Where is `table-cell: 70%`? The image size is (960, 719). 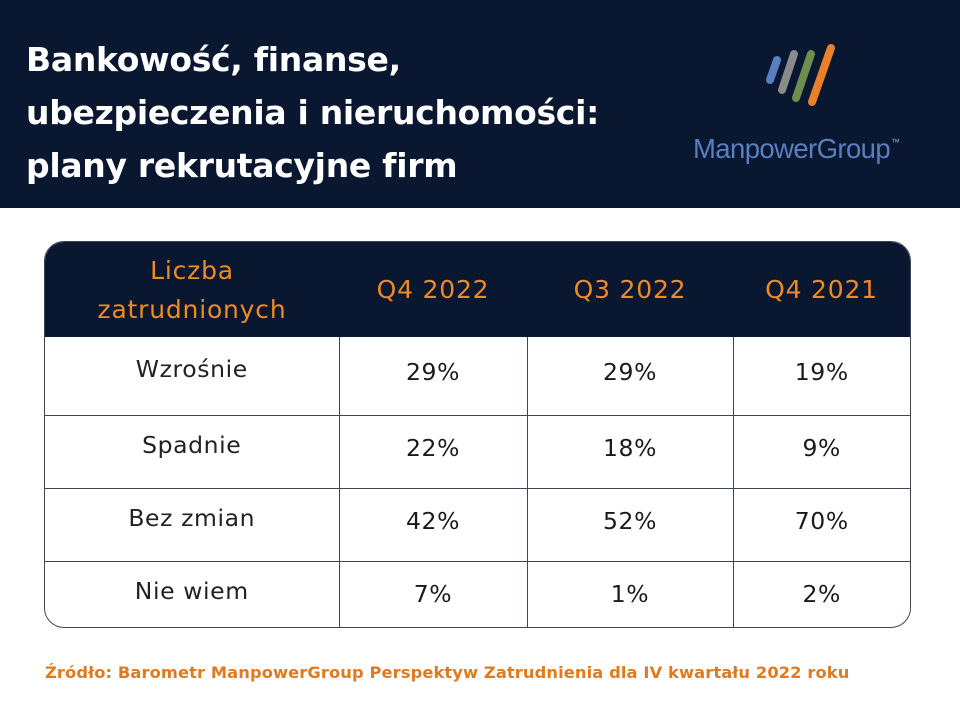 table-cell: 70% is located at coordinates (821, 524).